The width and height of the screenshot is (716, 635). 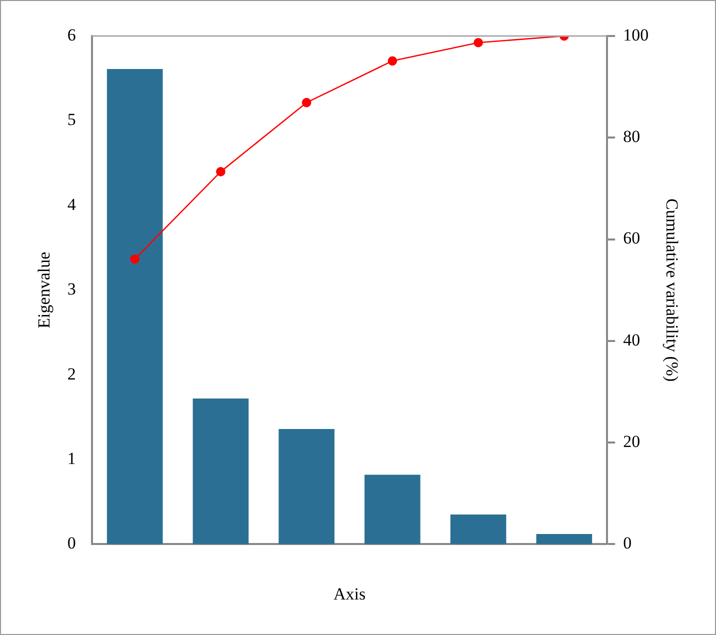 I want to click on y2-tick-label: 80, so click(x=631, y=136).